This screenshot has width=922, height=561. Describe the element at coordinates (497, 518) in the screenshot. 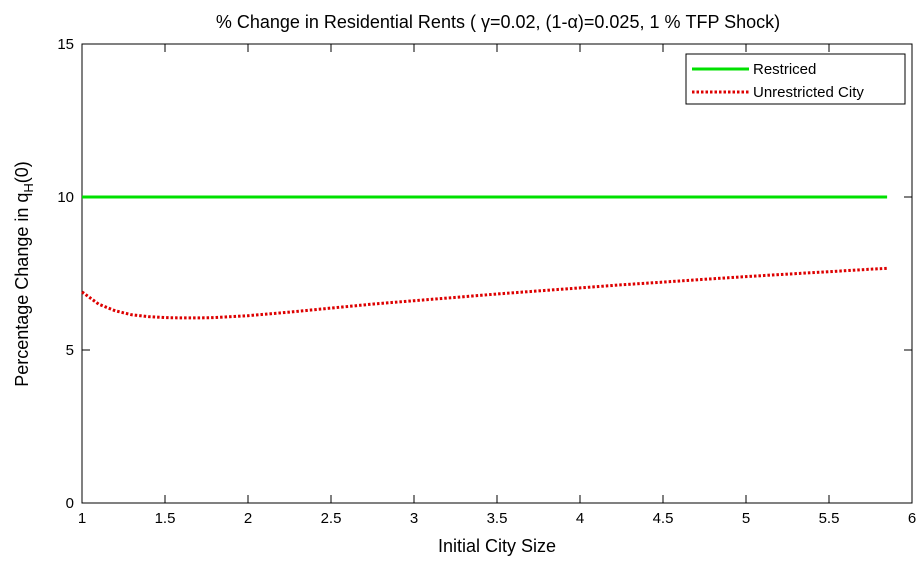

I see `x-tick-label: 3.5` at that location.